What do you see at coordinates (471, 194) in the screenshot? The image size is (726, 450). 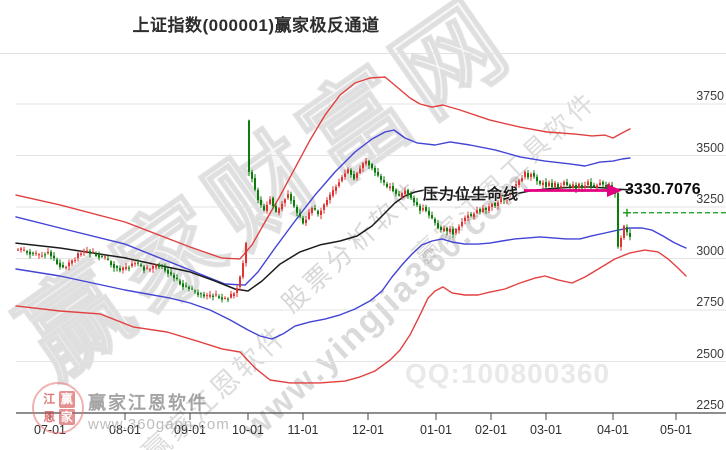 I see `pressure-lifeline-label: 压力位生命线` at bounding box center [471, 194].